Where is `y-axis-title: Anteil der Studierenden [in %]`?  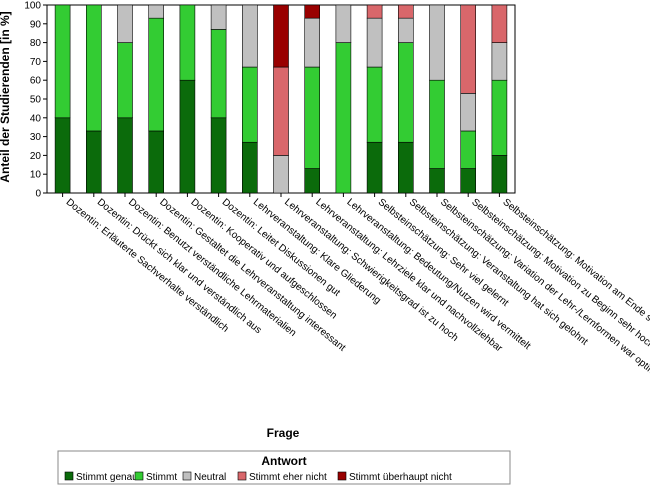 y-axis-title: Anteil der Studierenden [in %] is located at coordinates (6, 96).